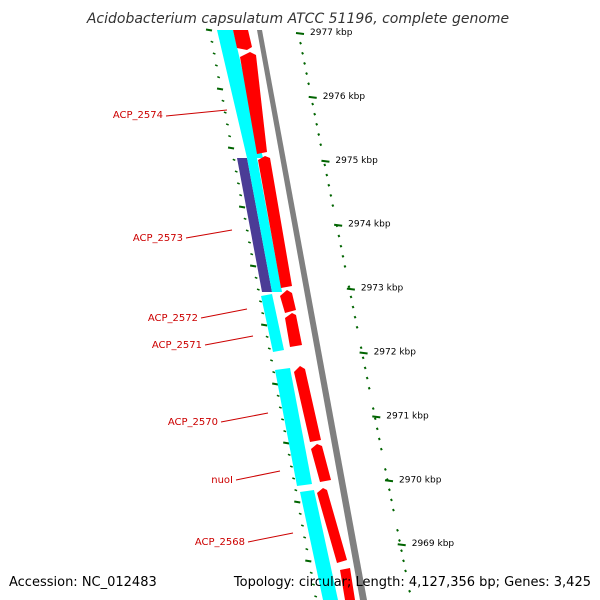 The height and width of the screenshot is (600, 600). Describe the element at coordinates (220, 542) in the screenshot. I see `gene-label: ACP_2568` at that location.